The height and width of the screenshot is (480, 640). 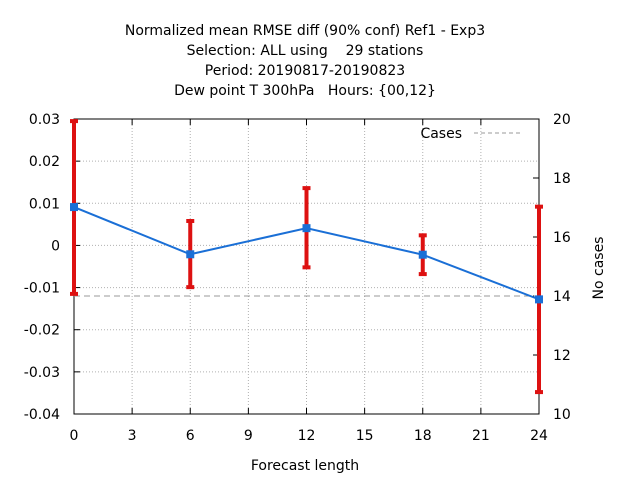 I want to click on x-tick-label-3: 9, so click(x=248, y=436).